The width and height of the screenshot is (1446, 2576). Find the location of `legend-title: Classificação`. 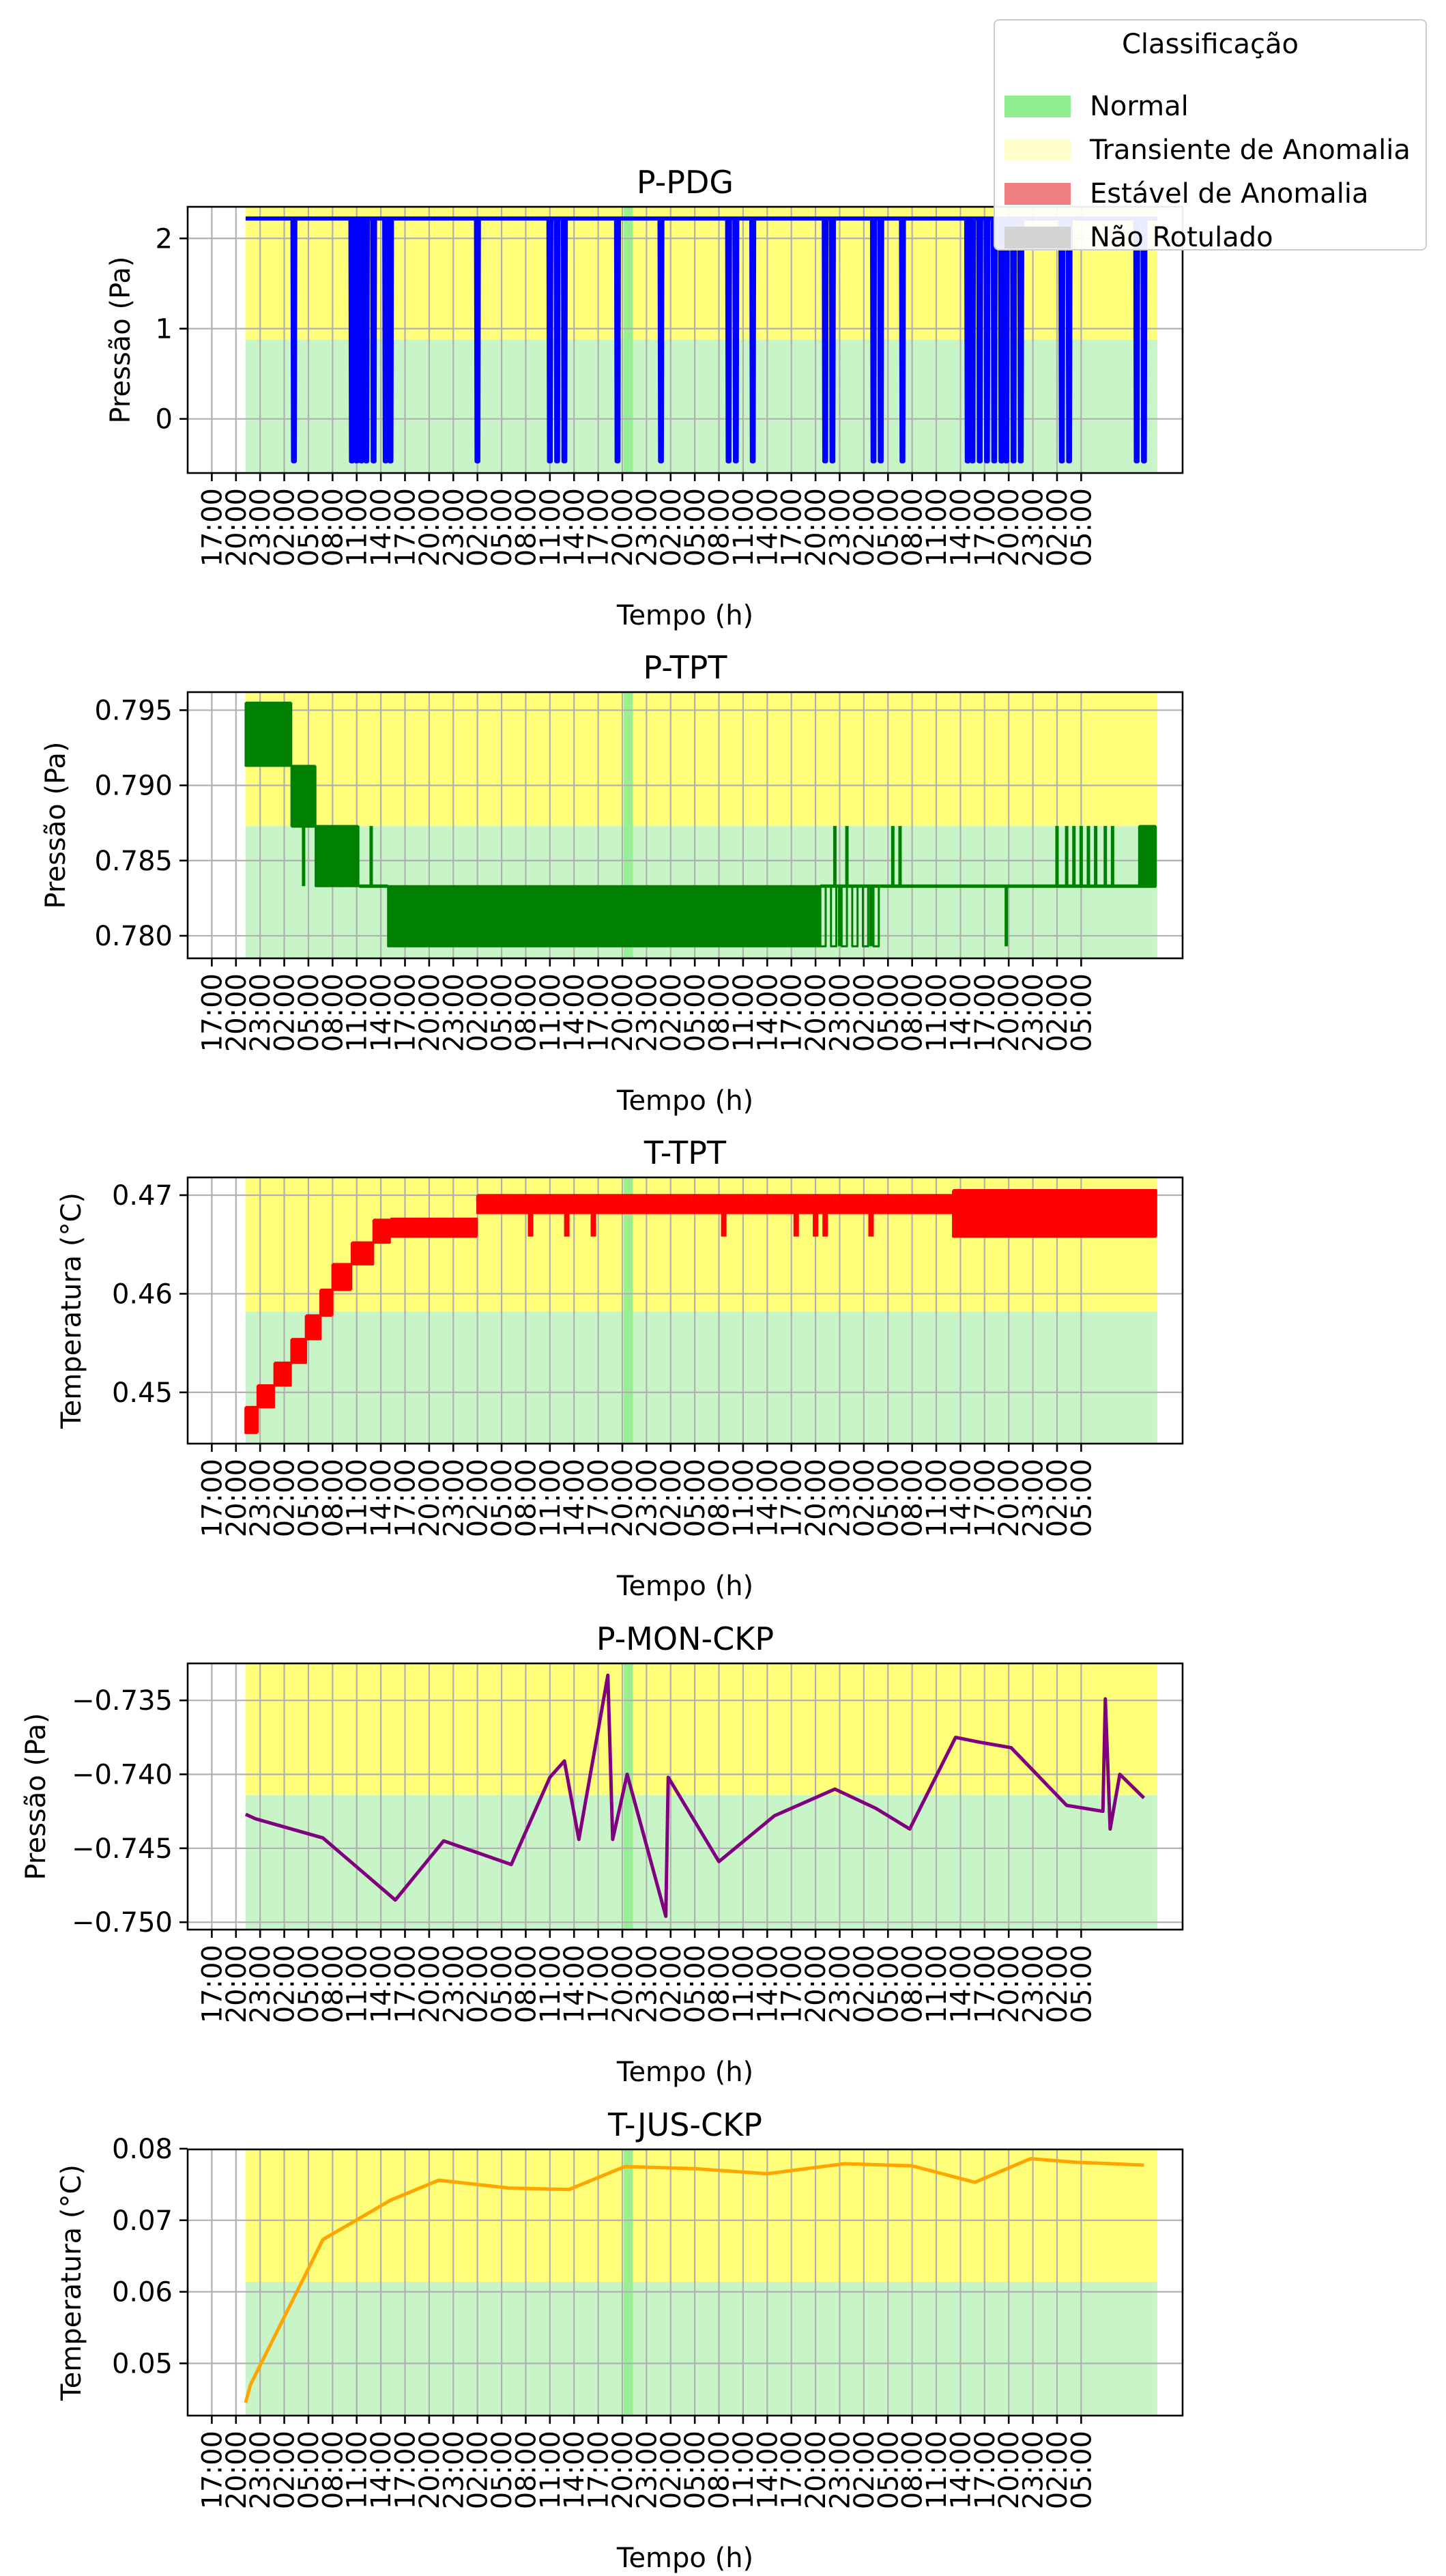

legend-title: Classificação is located at coordinates (1210, 44).